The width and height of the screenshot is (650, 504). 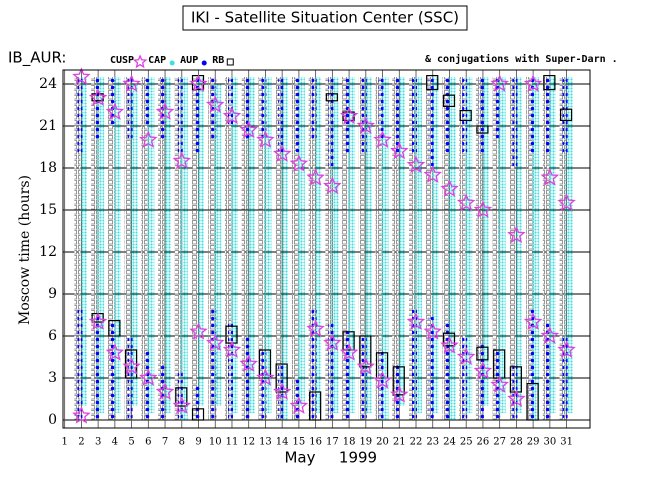 I want to click on x-tick-label: 11, so click(x=232, y=442).